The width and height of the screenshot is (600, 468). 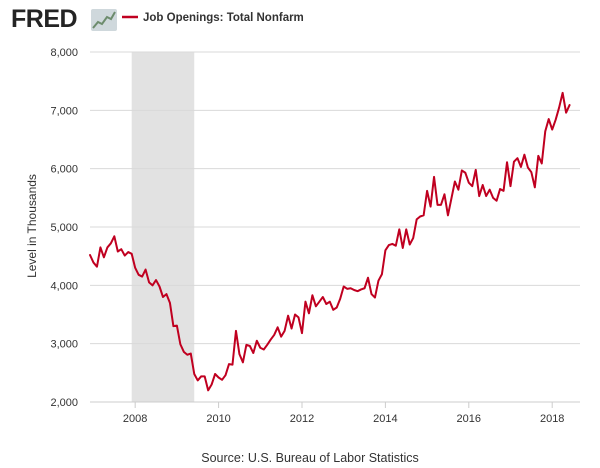 I want to click on legend: Job Openings: Total Nonfarm, so click(x=213, y=18).